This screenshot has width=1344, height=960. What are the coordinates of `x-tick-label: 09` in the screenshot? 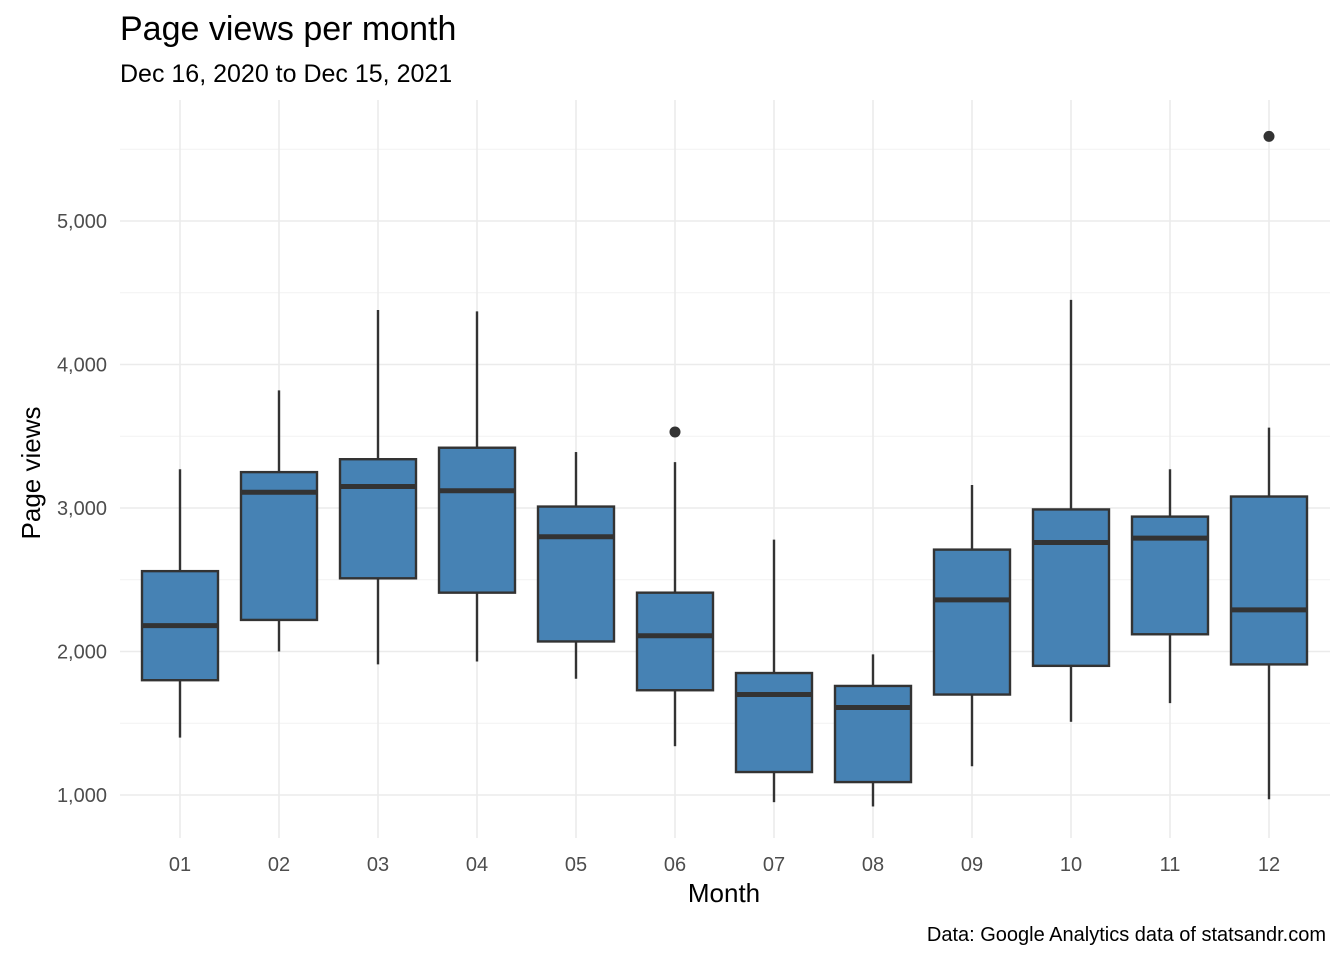 It's located at (972, 865).